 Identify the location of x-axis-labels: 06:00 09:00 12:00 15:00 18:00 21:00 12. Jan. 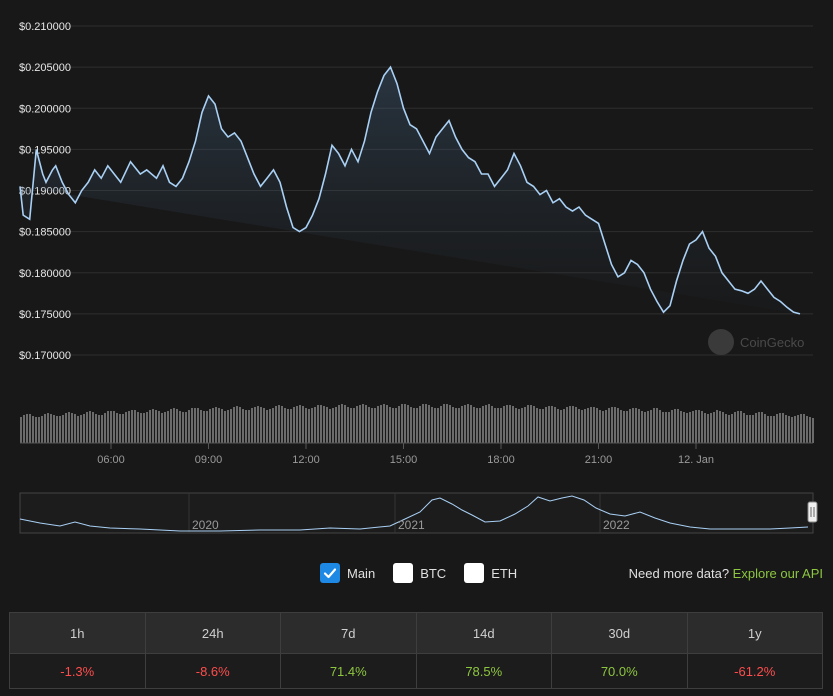
(405, 454).